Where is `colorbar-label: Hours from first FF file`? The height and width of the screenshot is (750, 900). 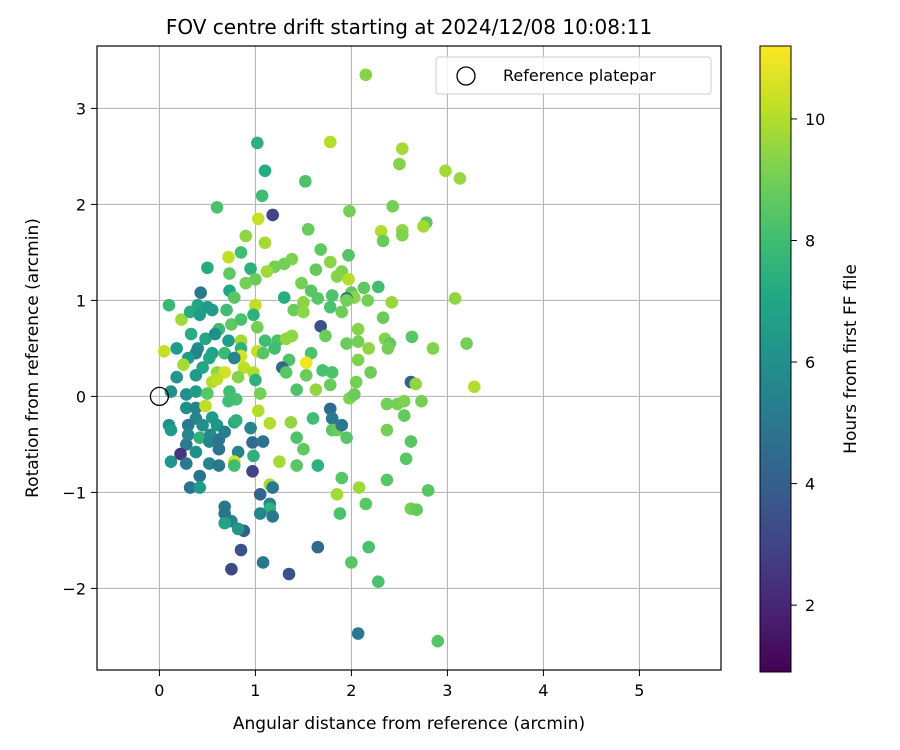 colorbar-label: Hours from first FF file is located at coordinates (851, 359).